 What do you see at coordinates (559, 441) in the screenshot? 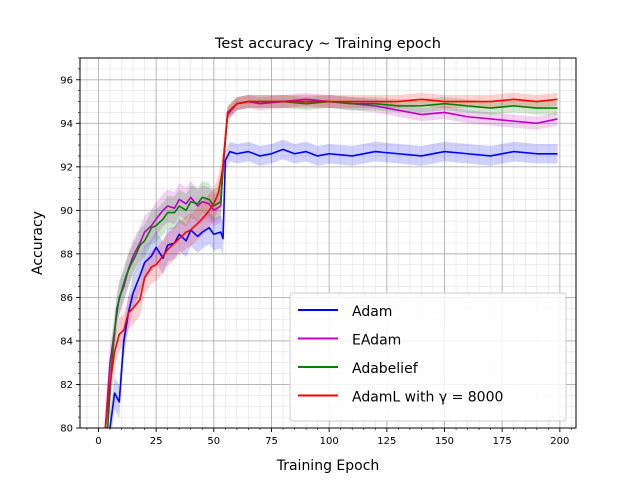
I see `x-tick-label: 200` at bounding box center [559, 441].